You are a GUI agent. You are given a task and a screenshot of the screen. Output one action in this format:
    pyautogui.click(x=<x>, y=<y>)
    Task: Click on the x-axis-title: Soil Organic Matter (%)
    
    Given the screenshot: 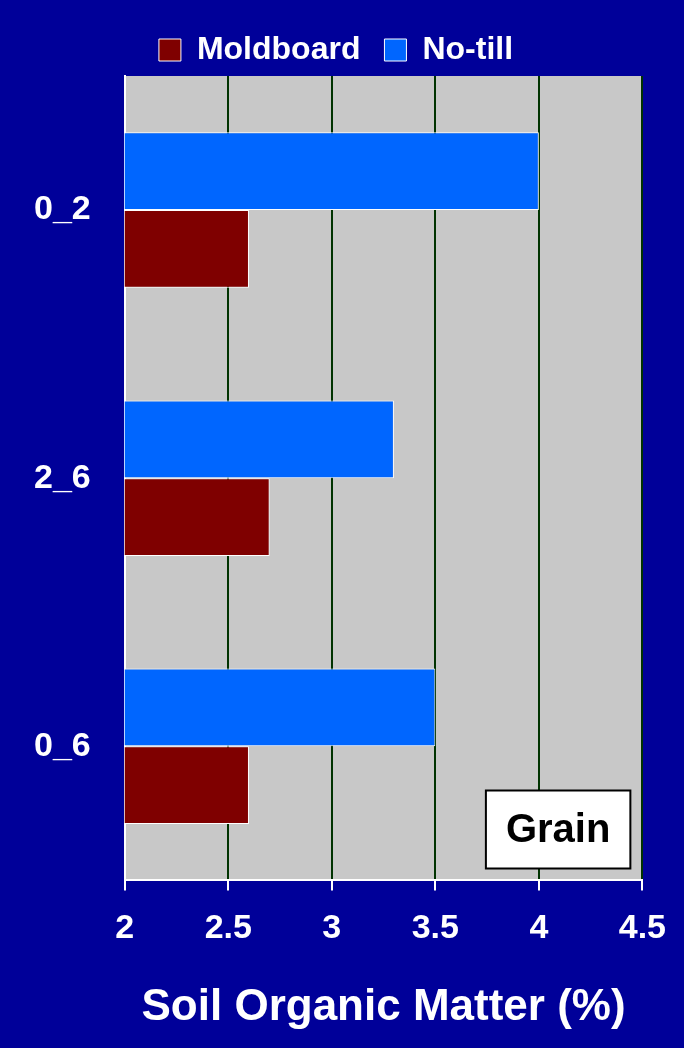 What is the action you would take?
    pyautogui.click(x=383, y=1004)
    